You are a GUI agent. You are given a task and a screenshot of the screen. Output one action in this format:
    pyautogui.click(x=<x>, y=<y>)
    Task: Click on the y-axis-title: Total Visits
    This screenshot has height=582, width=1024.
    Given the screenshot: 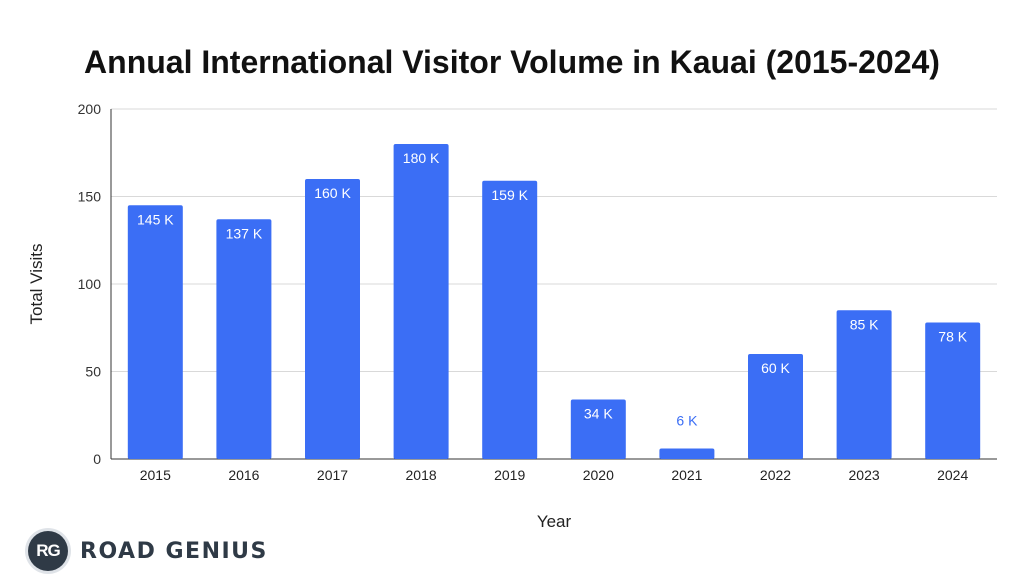 What is the action you would take?
    pyautogui.click(x=36, y=284)
    